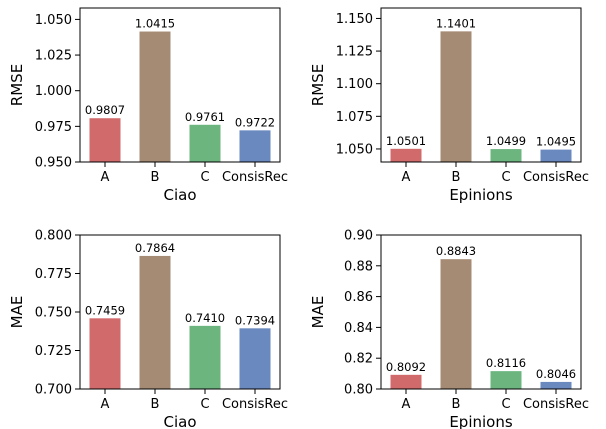  I want to click on y-tick-label: 0.950, so click(53, 163).